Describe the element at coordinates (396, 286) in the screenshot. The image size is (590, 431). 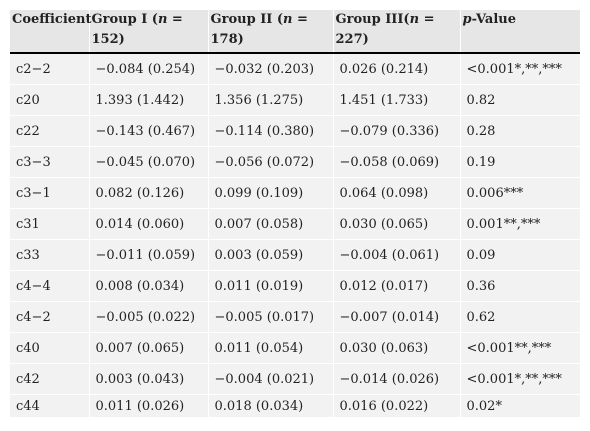
I see `cell-group-3: 0.012 (0.017)` at that location.